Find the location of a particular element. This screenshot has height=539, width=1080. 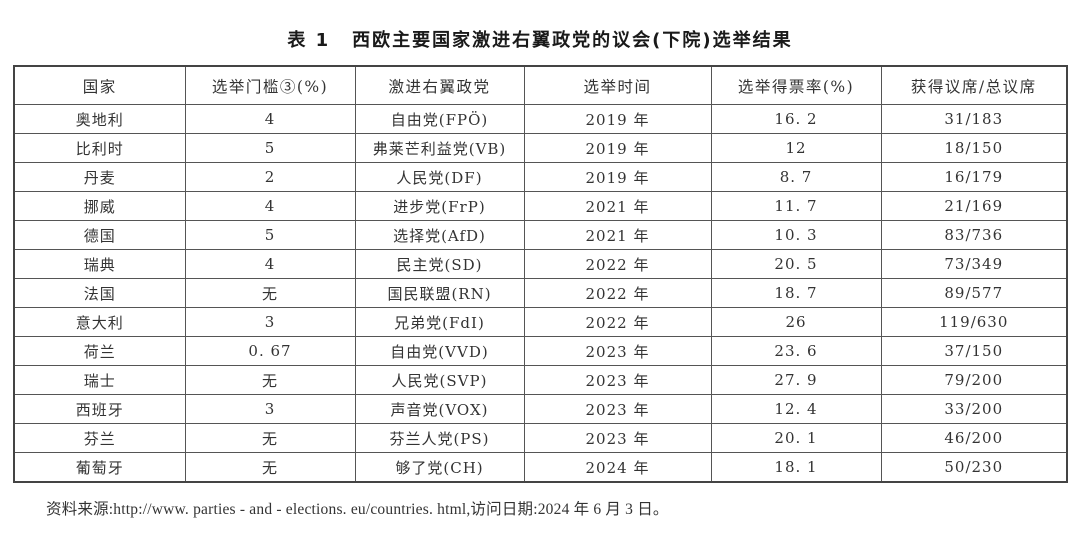

cell-party: 兄弟党(FdI) is located at coordinates (439, 322).